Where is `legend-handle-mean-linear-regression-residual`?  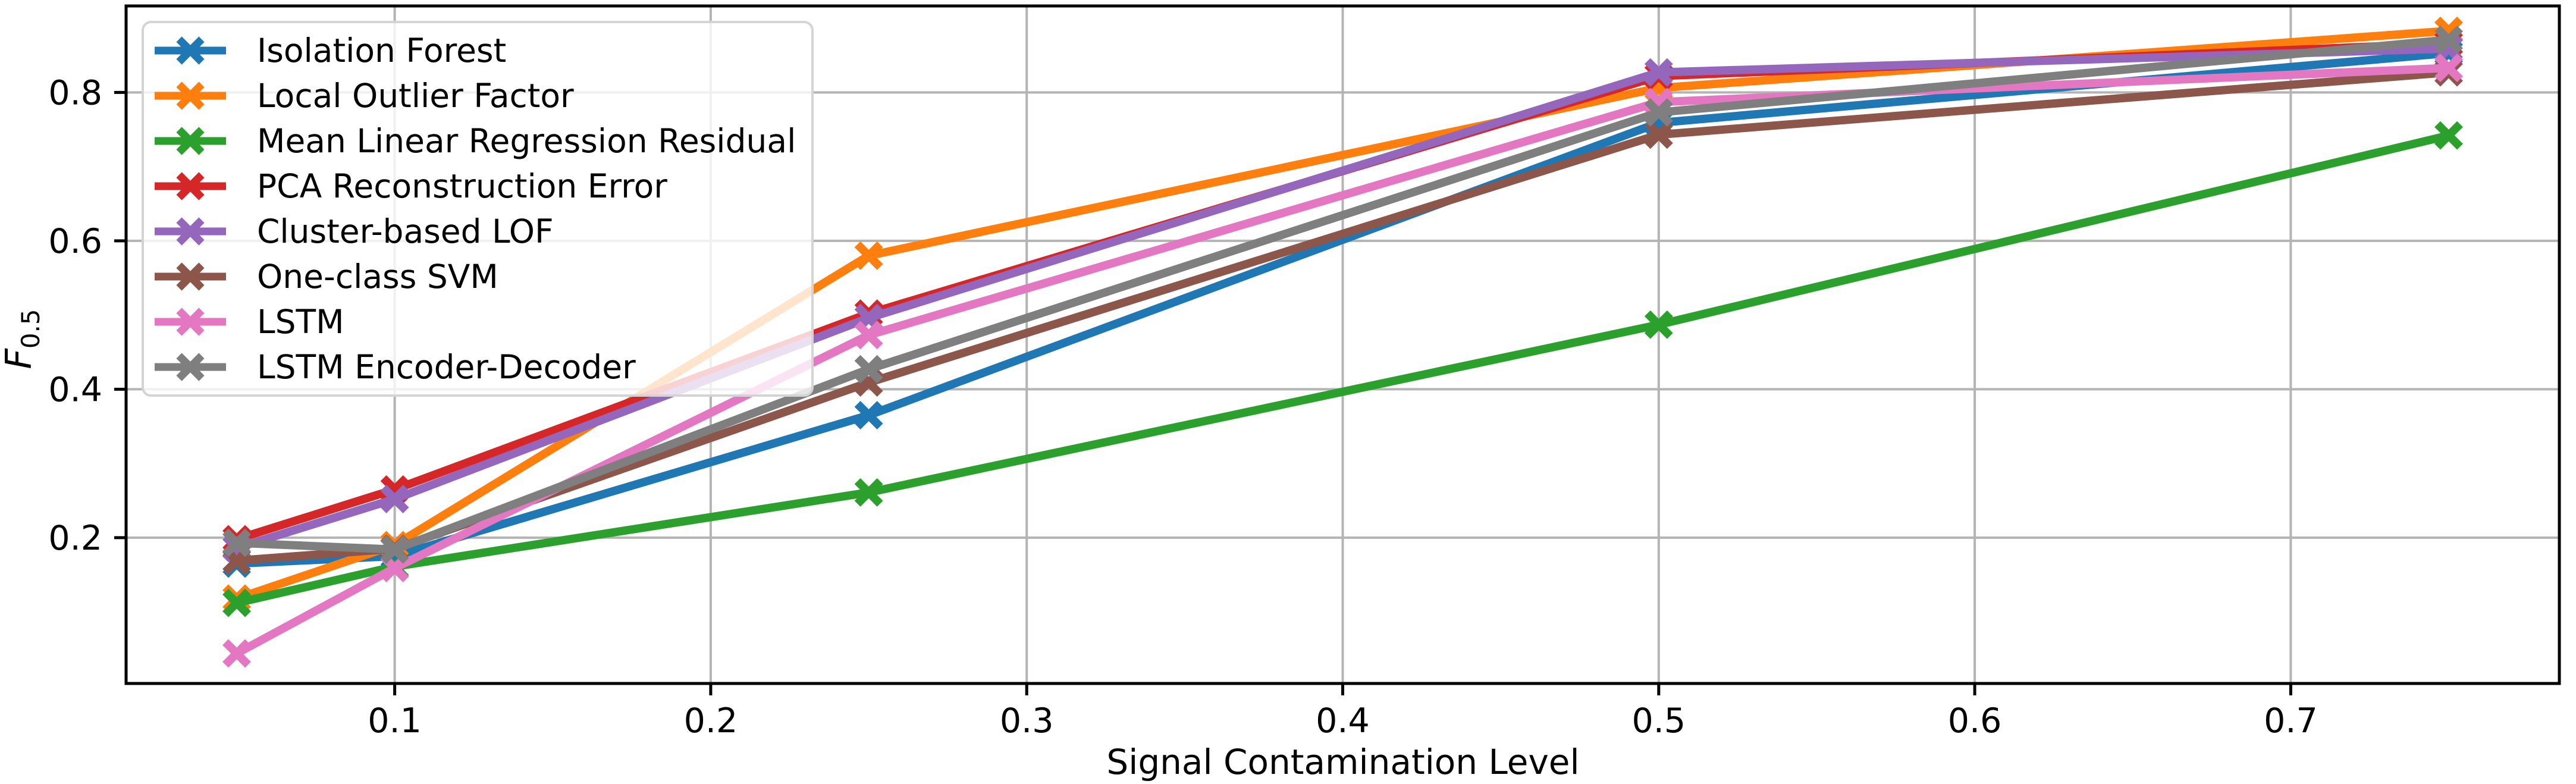 legend-handle-mean-linear-regression-residual is located at coordinates (190, 141).